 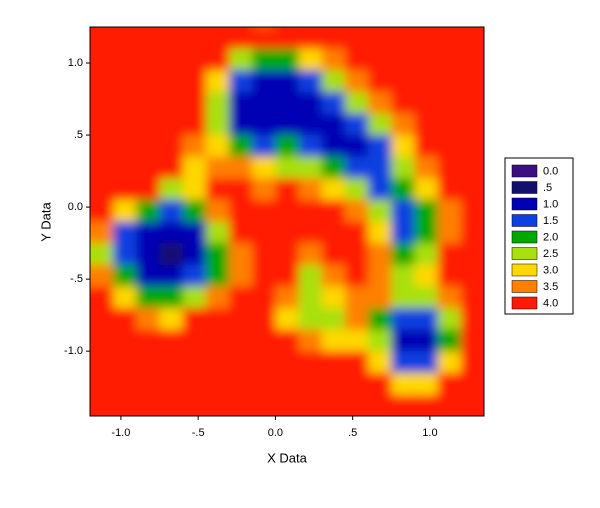 I want to click on legend-label: .5, so click(x=547, y=188).